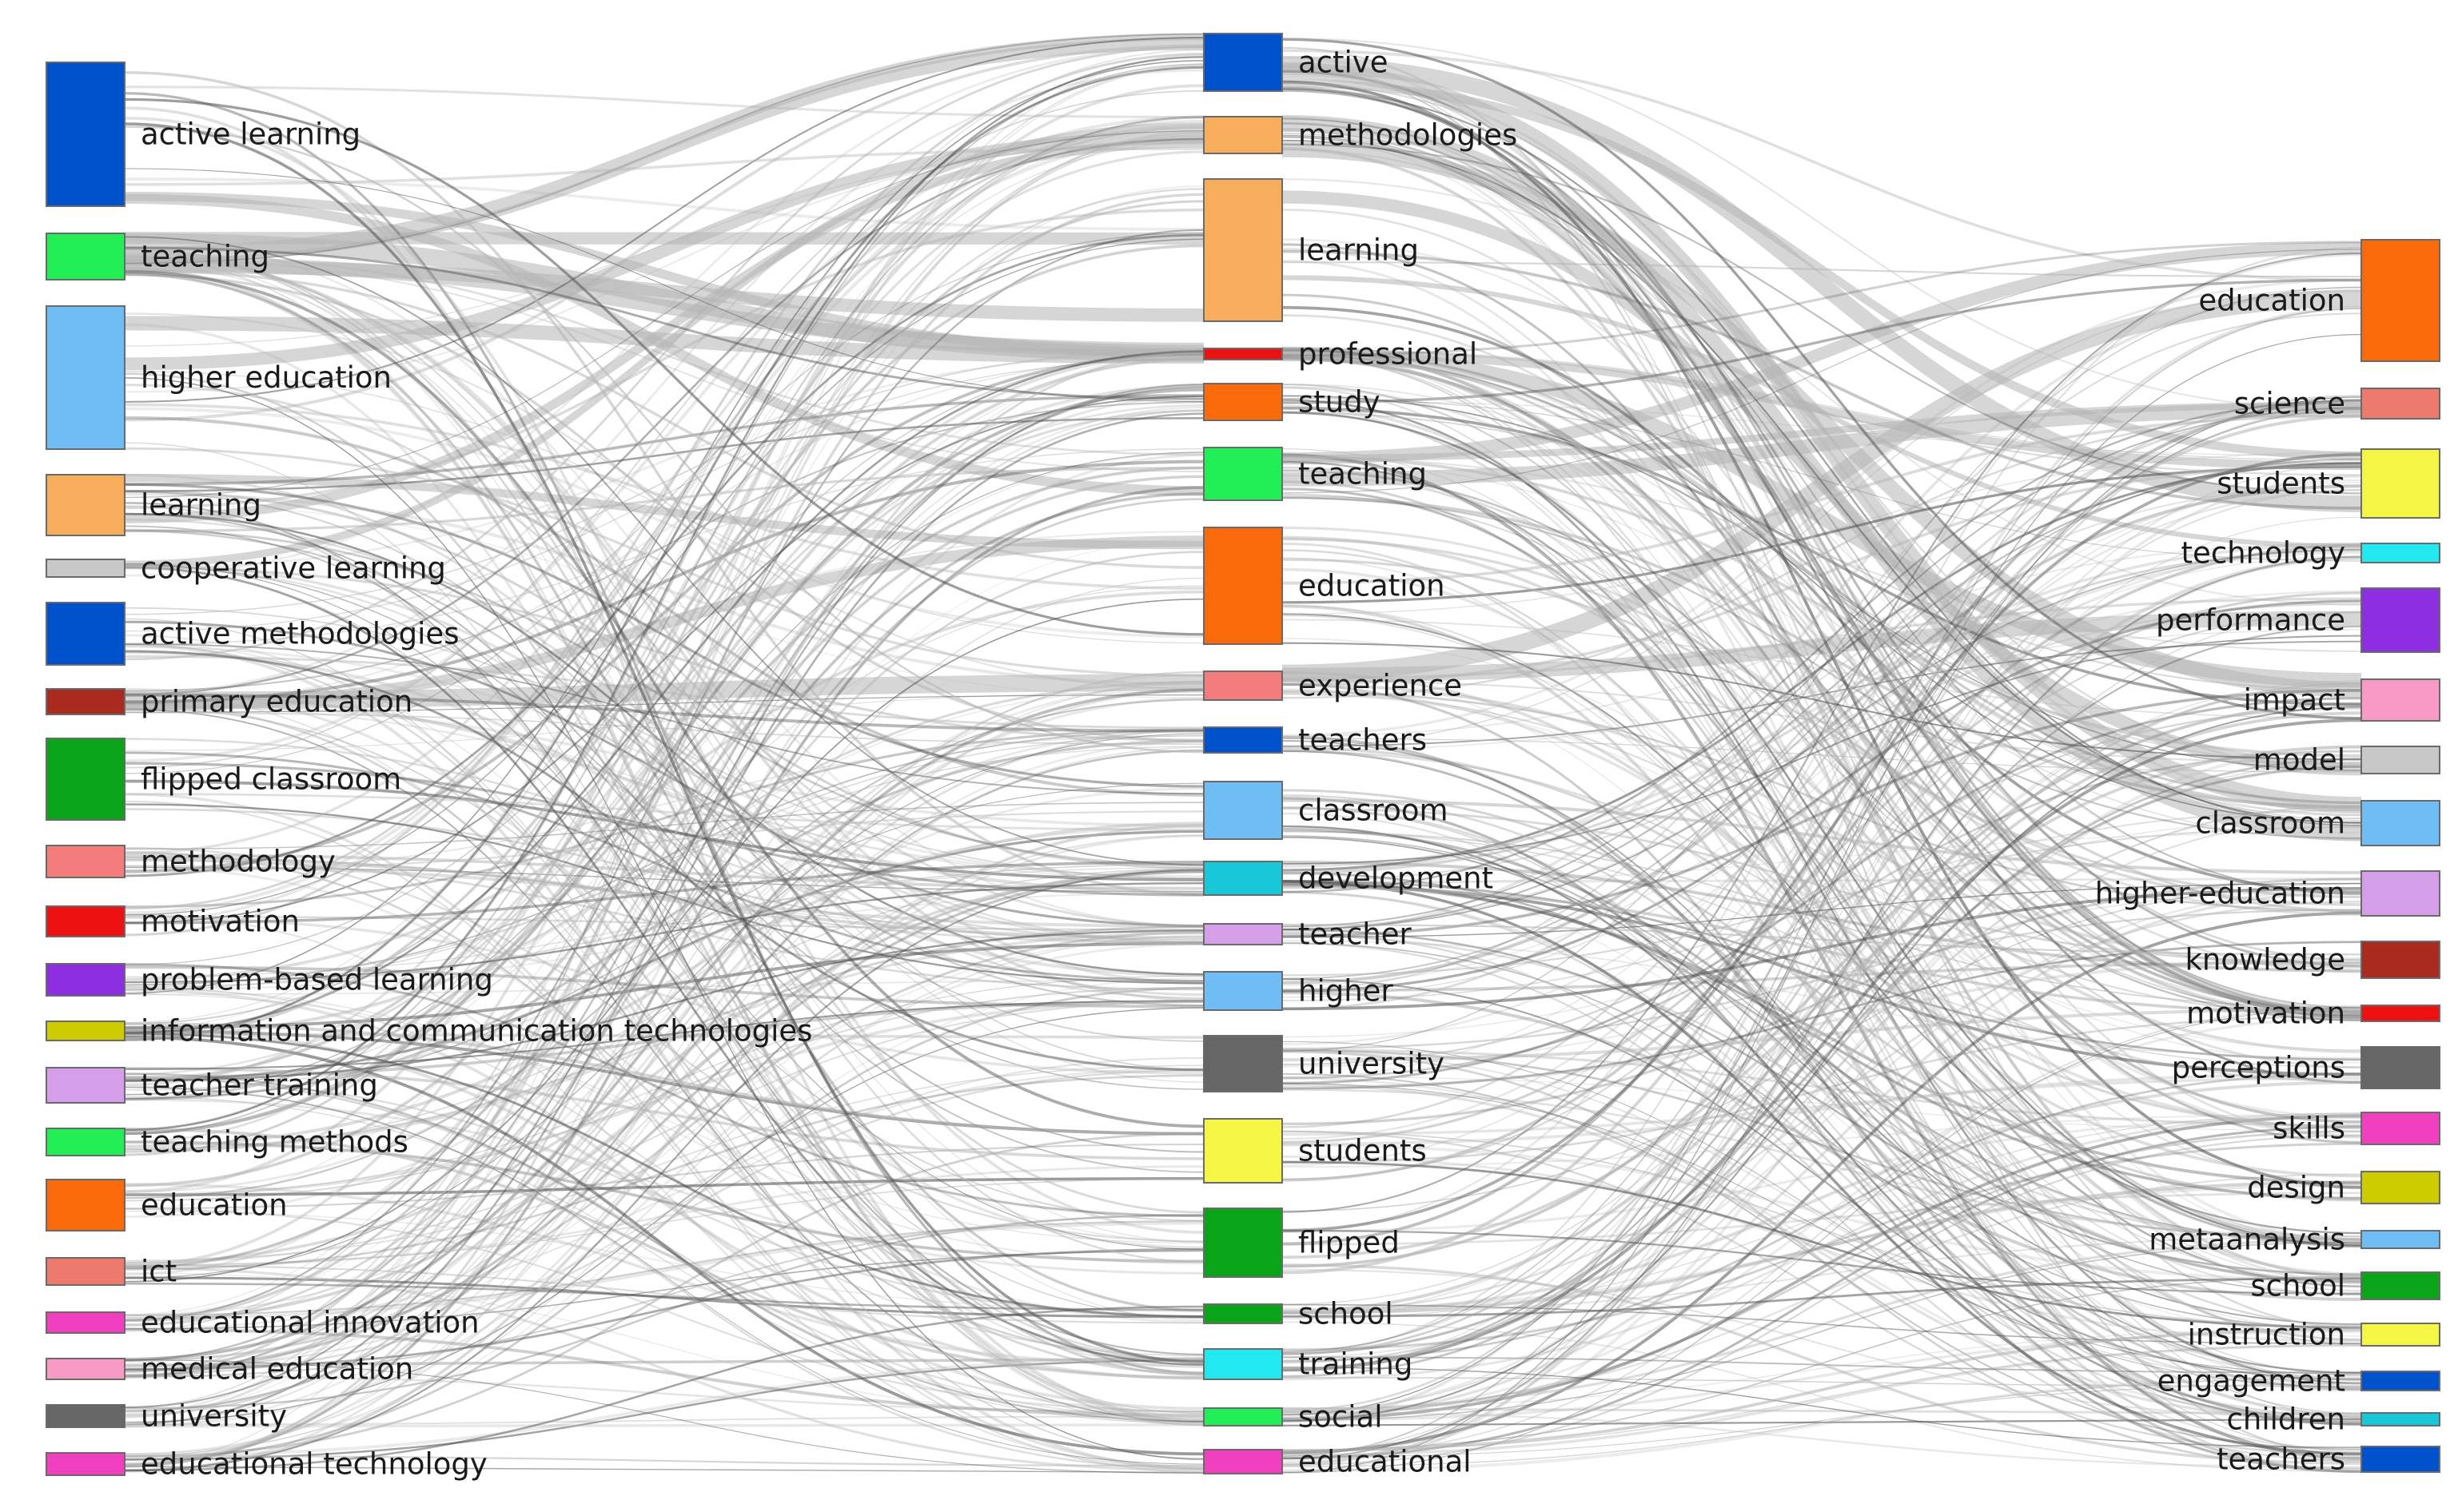  What do you see at coordinates (1355, 934) in the screenshot?
I see `middle-label-teacher: teacher` at bounding box center [1355, 934].